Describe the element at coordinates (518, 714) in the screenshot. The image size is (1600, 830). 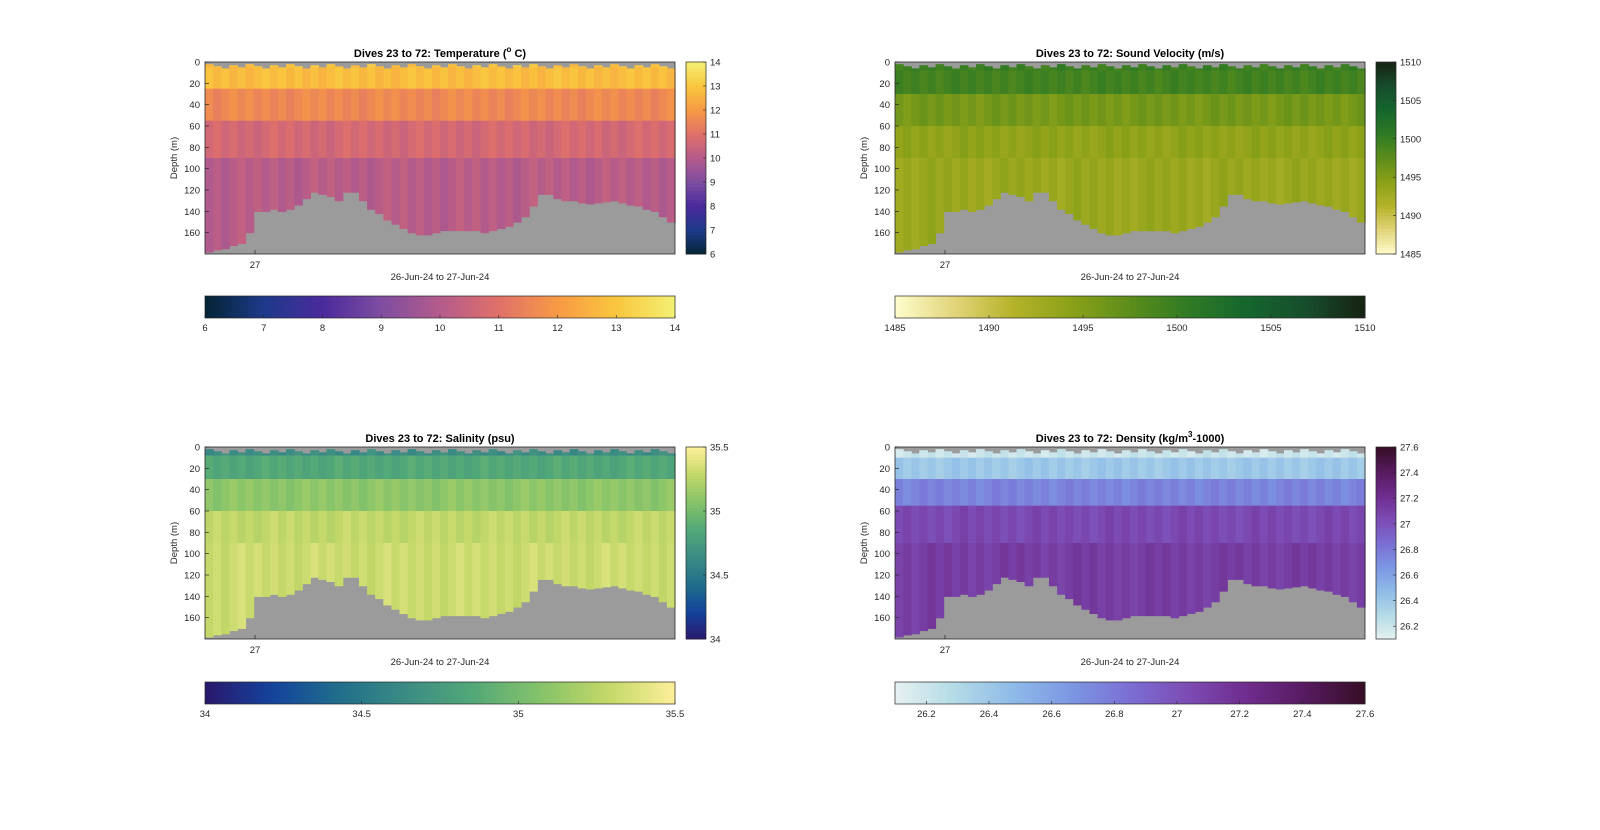
I see `colorbar-tick-label: 35` at that location.